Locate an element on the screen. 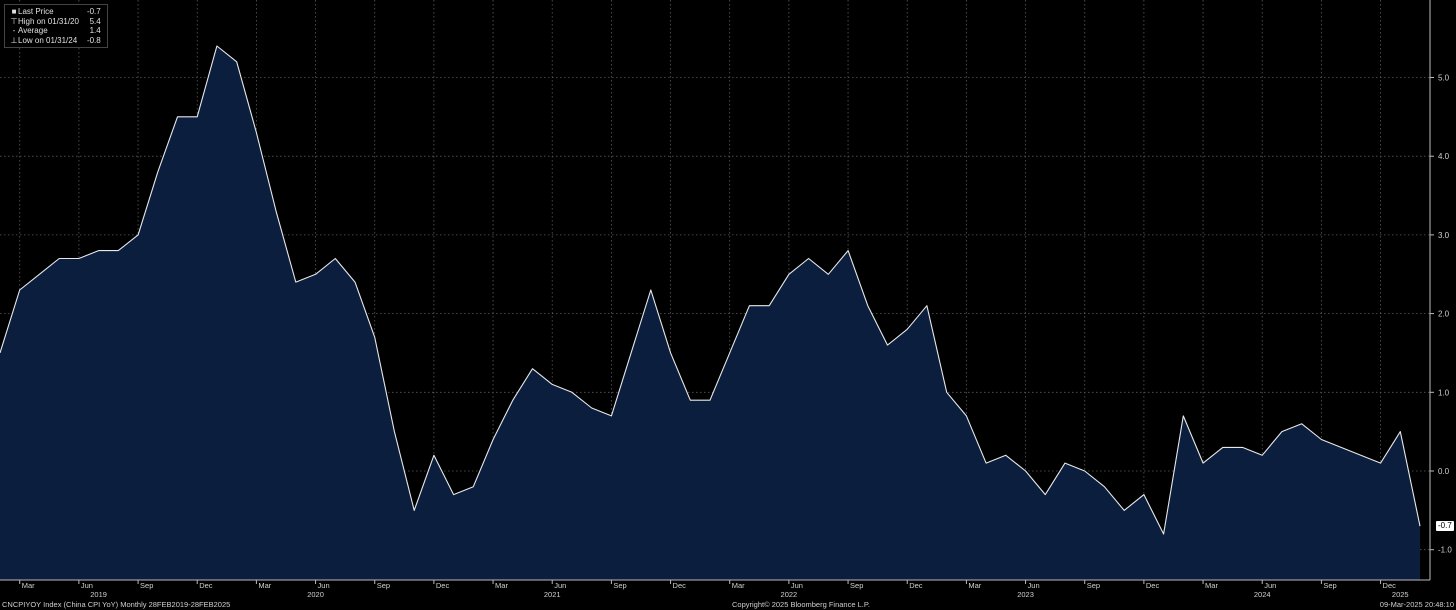  footer-timestamp: 09-Mar-2025 20:48:10 is located at coordinates (1416, 604).